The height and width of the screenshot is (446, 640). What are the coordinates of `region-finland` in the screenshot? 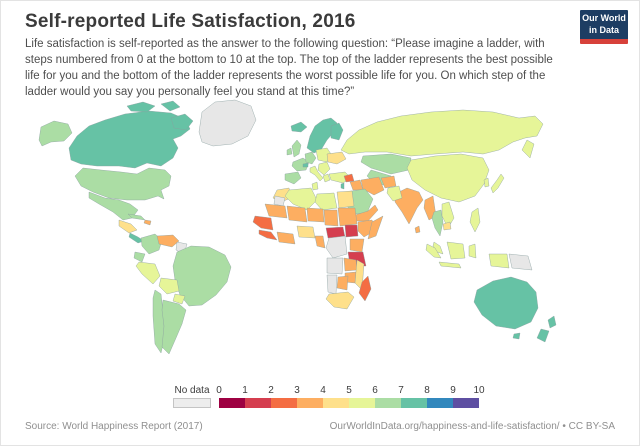 It's located at (337, 131).